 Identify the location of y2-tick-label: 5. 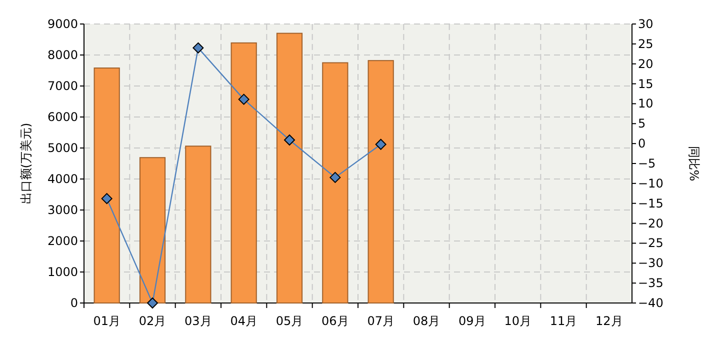
(642, 123).